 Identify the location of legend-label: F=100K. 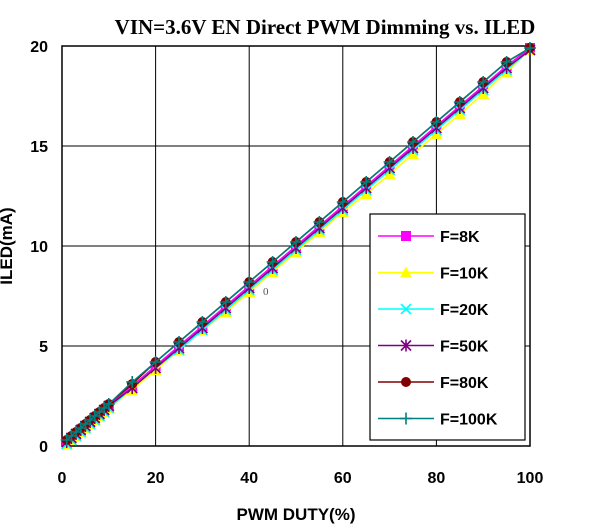
(469, 420).